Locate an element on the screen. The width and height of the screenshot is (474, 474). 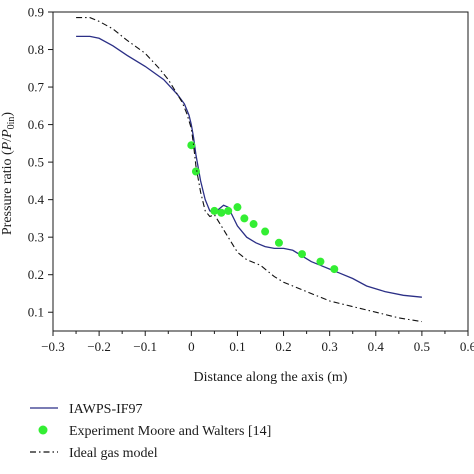
y-axis-label-p1: P is located at coordinates (7, 146).